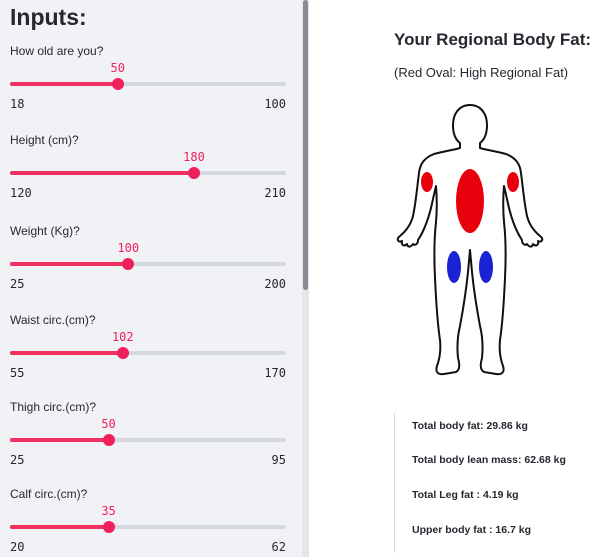  I want to click on trunk-fat-oval, so click(470, 201).